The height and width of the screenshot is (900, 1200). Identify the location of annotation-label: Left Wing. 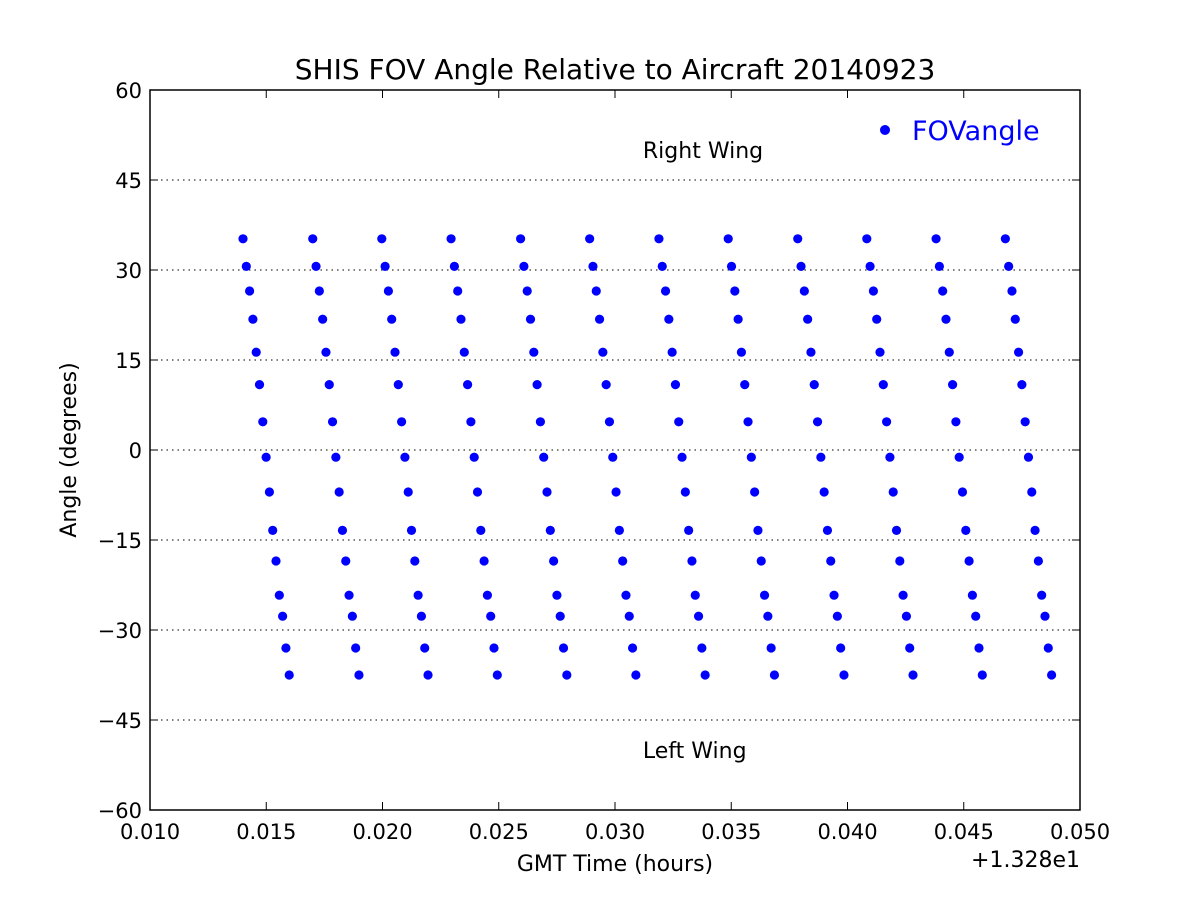
(695, 751).